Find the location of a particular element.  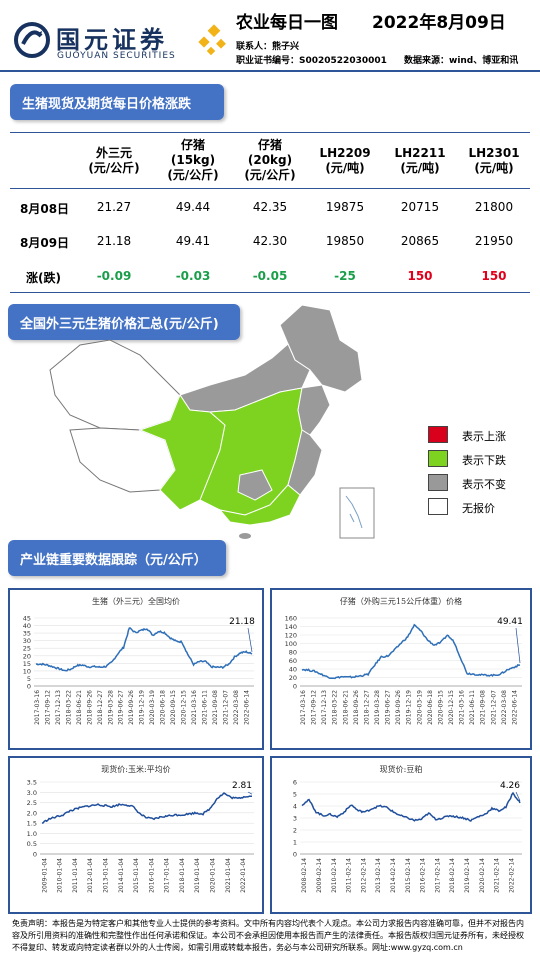

y-tick-label: 120 is located at coordinates (291, 636).